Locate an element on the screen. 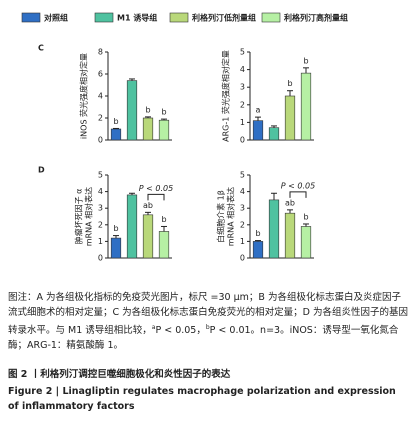 The width and height of the screenshot is (417, 435). y-axis-label: ARG-1 荧光强度相对定量 is located at coordinates (226, 96).